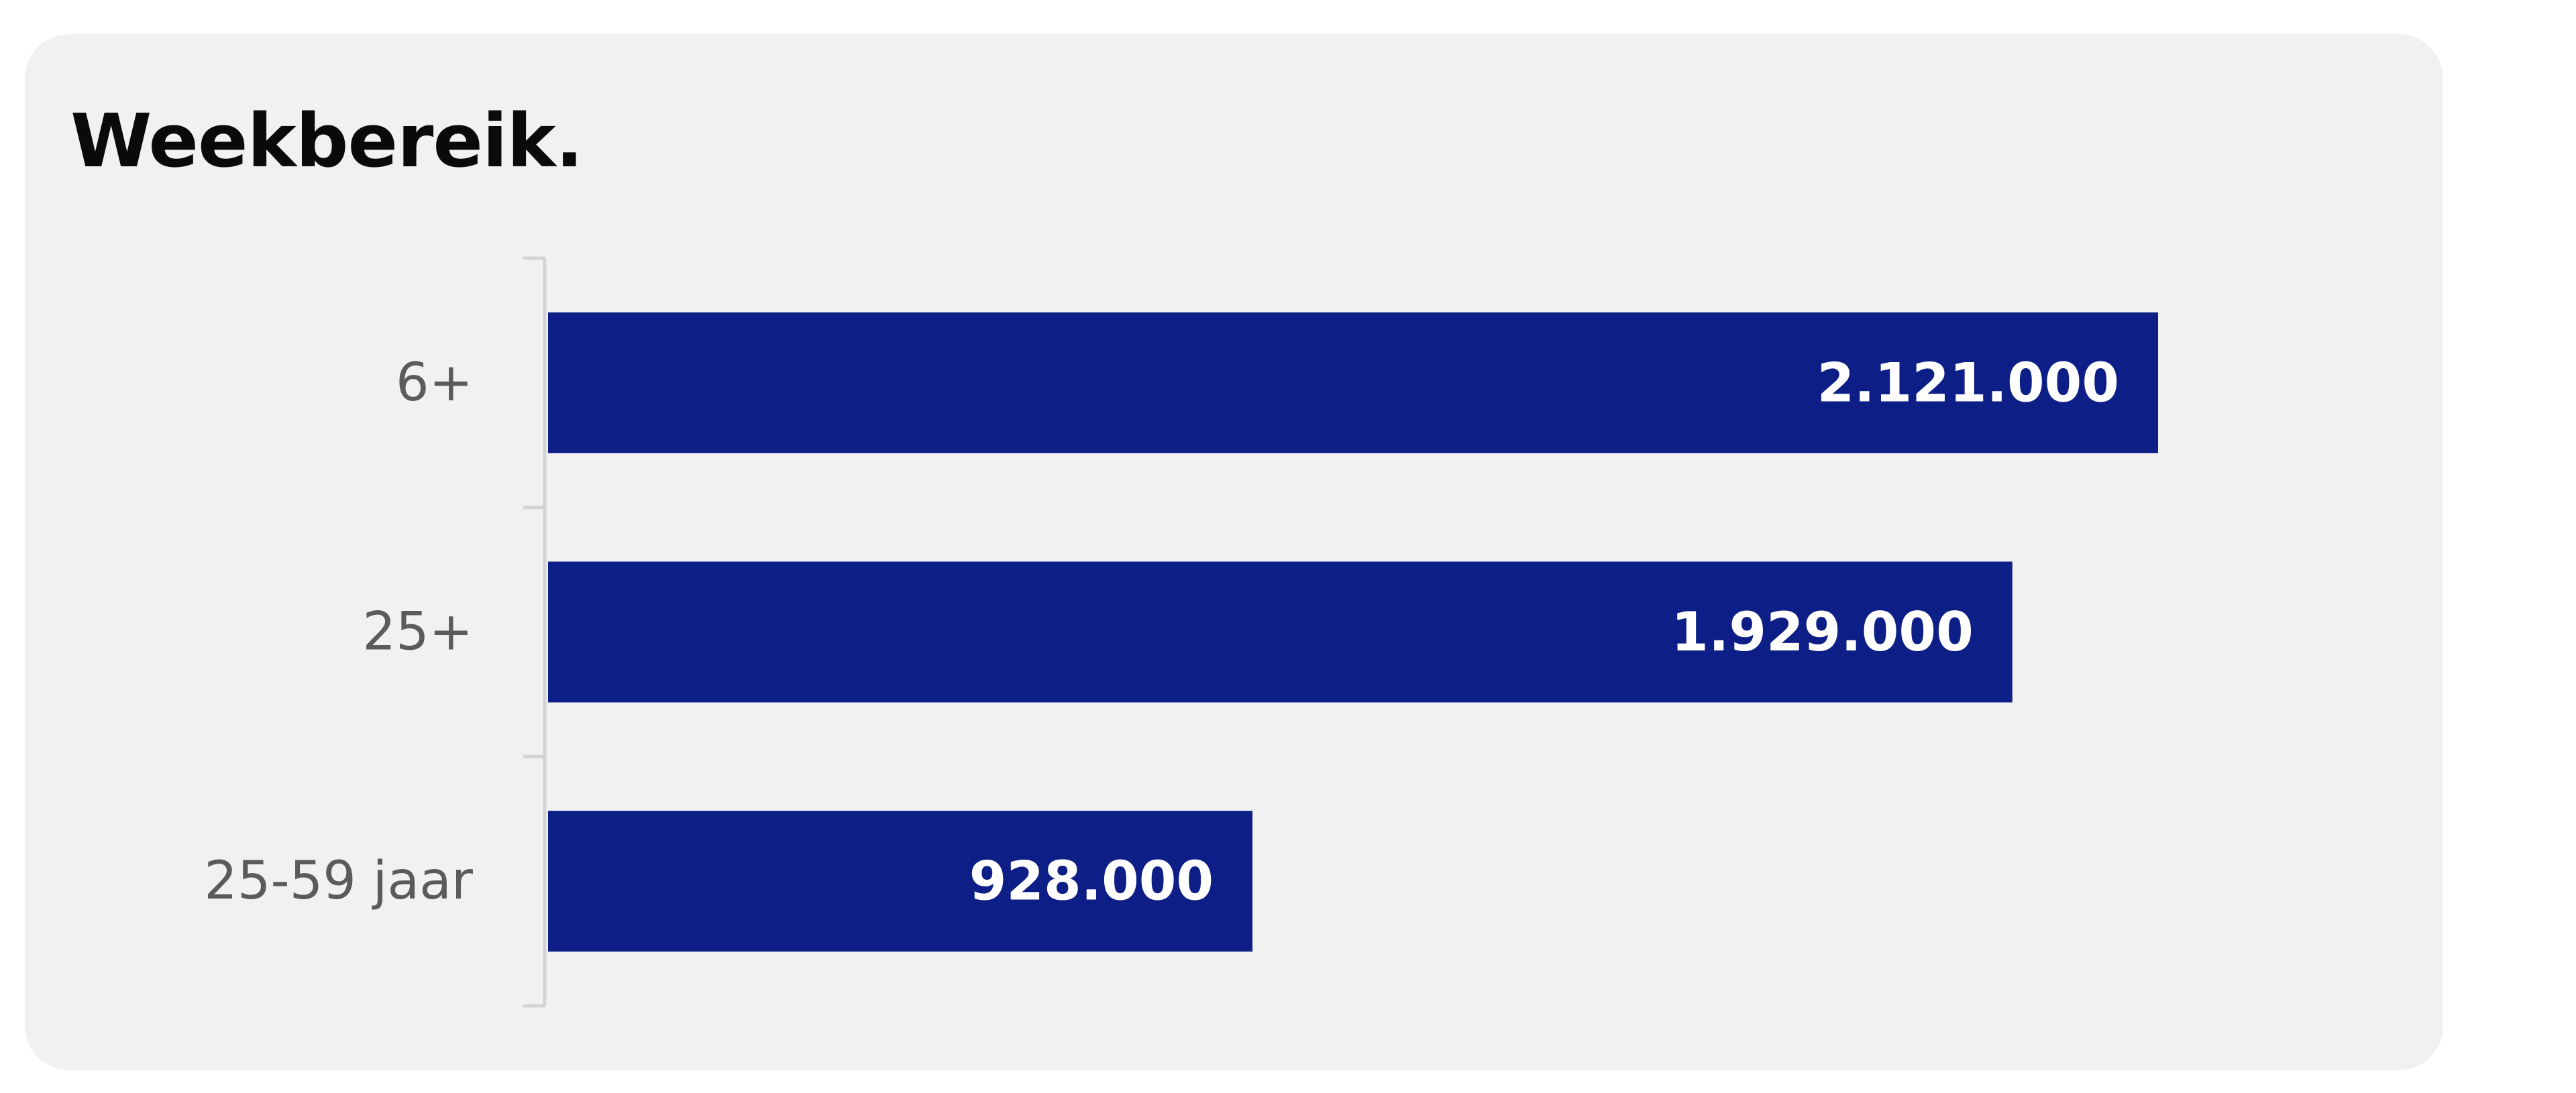 This screenshot has height=1093, width=2576. Describe the element at coordinates (417, 632) in the screenshot. I see `category-label: 25+` at that location.